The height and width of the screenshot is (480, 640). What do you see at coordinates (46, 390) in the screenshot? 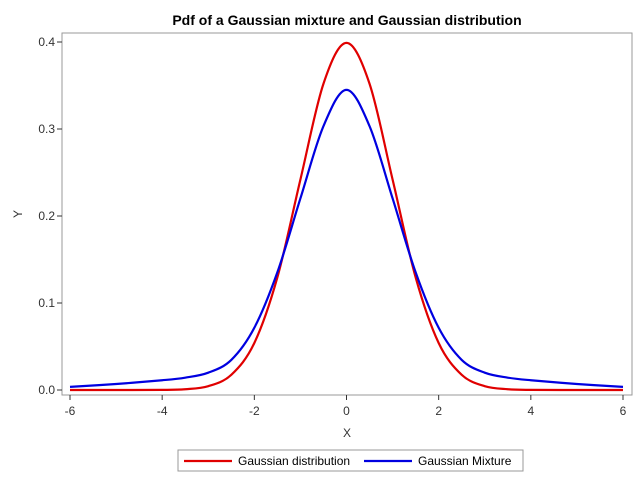
I see `y-tick-label: 0.0` at bounding box center [46, 390].